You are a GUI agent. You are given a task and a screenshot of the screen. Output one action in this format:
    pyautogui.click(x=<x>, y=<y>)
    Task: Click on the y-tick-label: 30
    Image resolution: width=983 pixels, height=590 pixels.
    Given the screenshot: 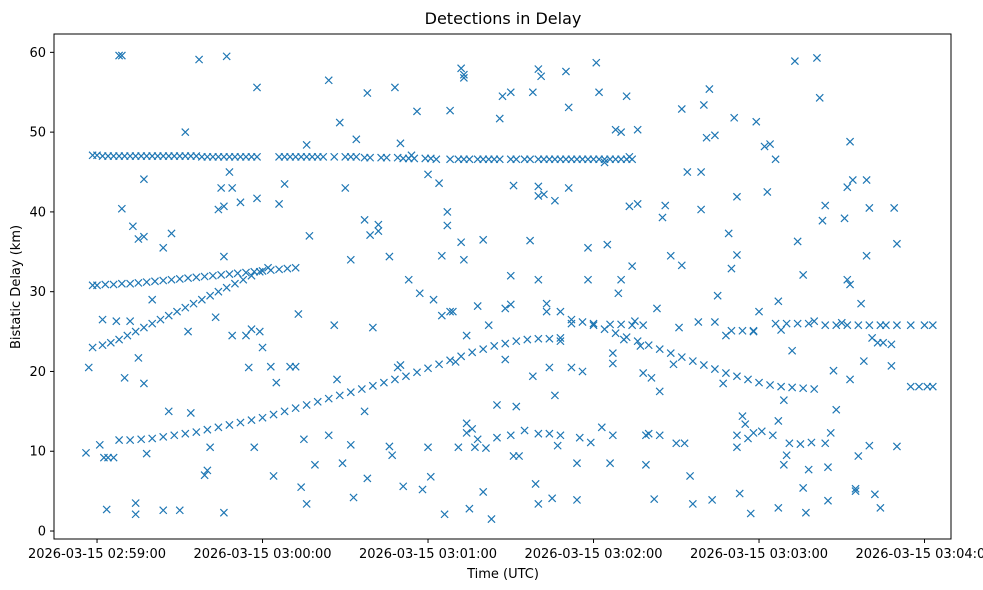 What is the action you would take?
    pyautogui.click(x=37, y=292)
    